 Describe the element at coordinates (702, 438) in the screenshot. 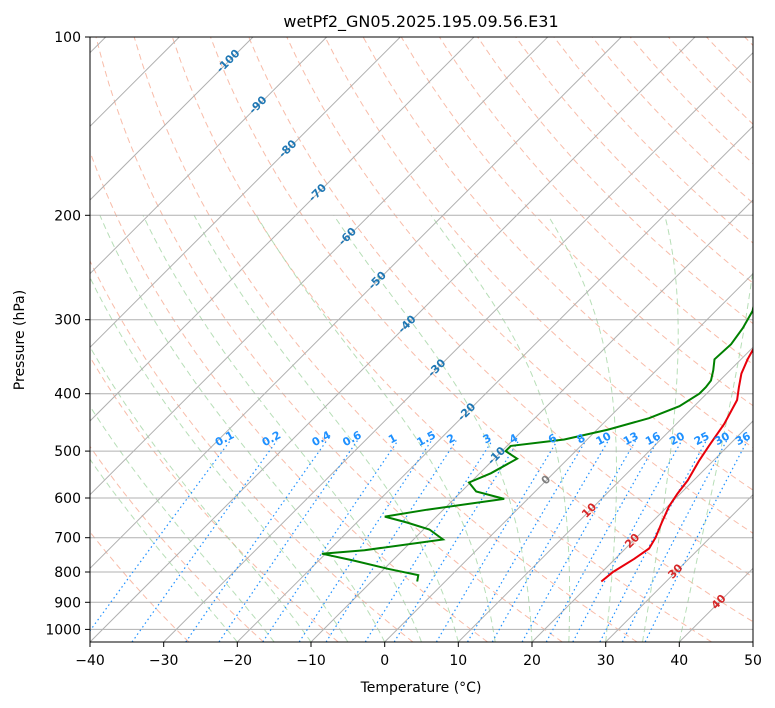

I see `mixing-ratio-label: 25` at that location.